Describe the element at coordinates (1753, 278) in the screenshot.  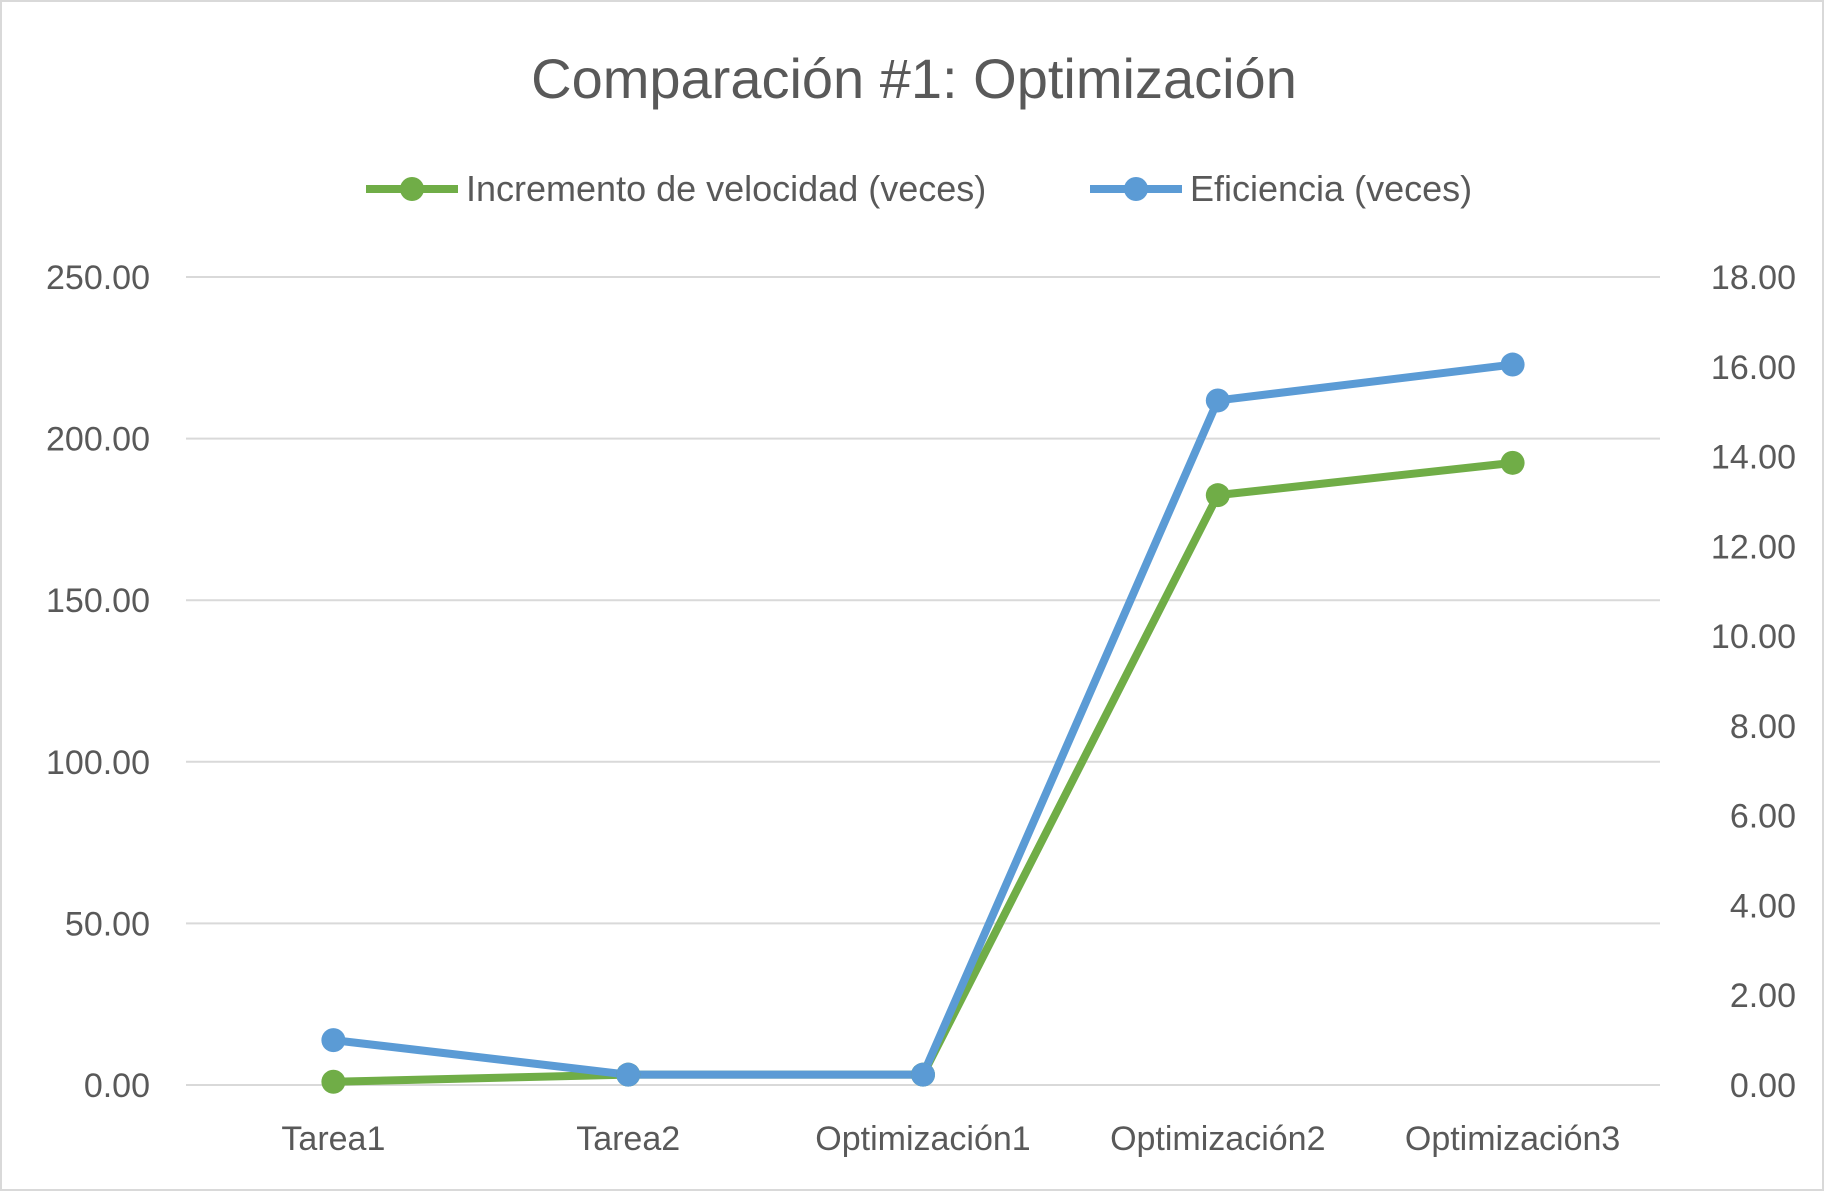
I see `right-tick-label: 18.00` at that location.